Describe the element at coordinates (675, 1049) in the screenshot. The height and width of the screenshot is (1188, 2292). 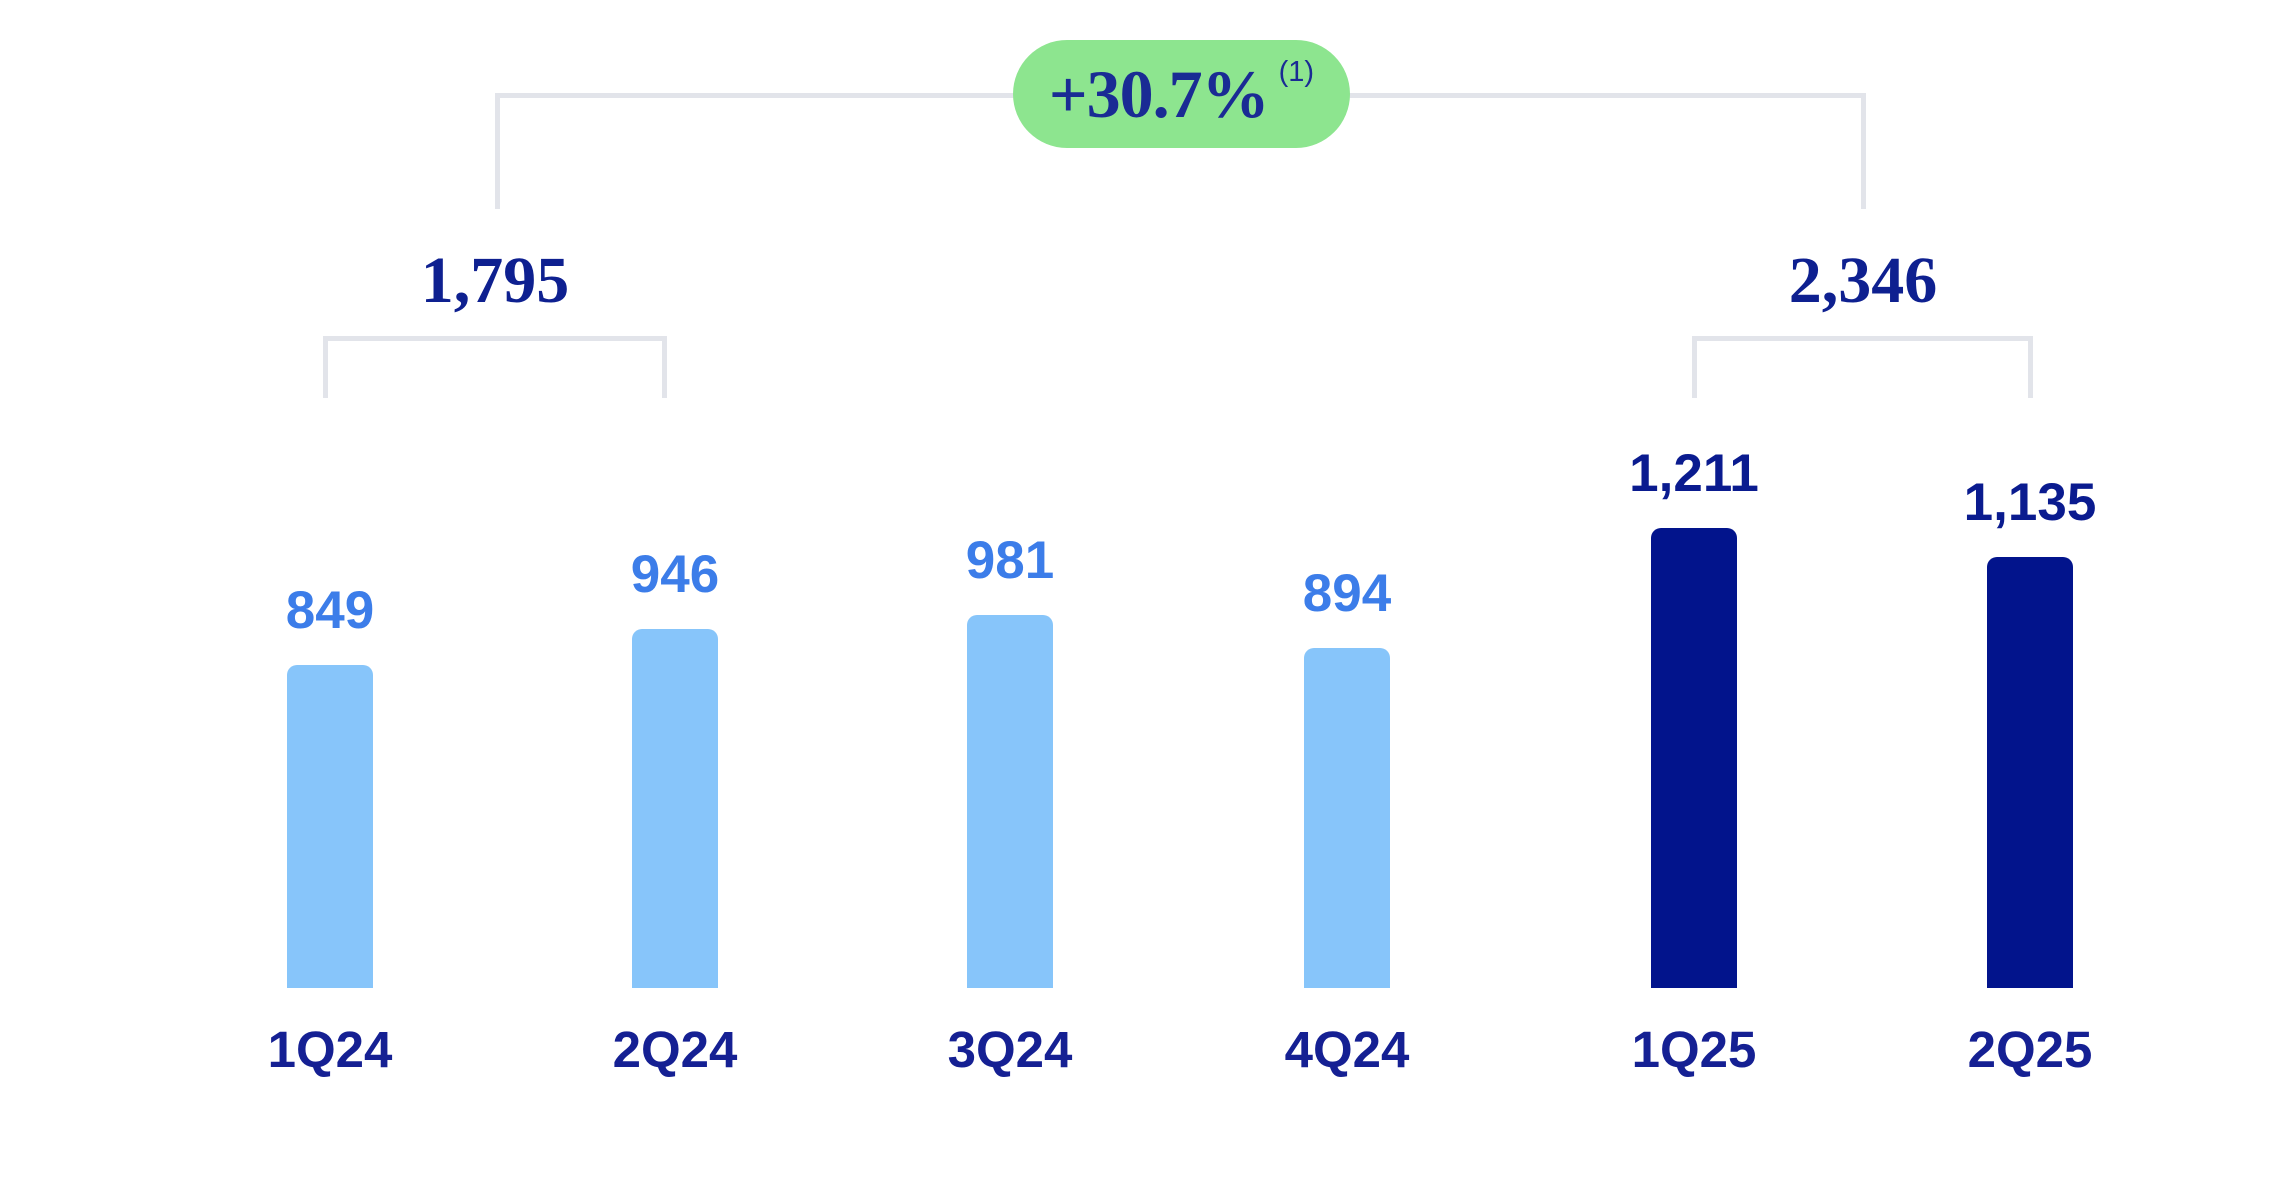
I see `bar-category-label-2q24: 2Q24` at that location.